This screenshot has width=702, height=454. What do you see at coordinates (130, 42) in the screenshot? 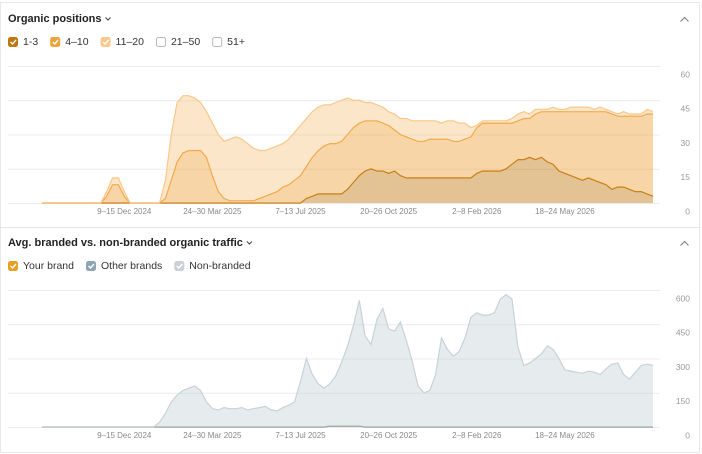
I see `legend-label: 11–20` at bounding box center [130, 42].